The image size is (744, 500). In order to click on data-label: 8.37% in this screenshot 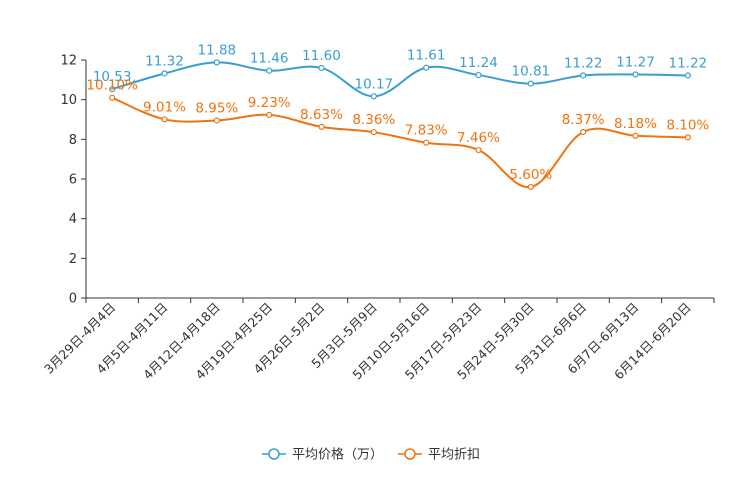, I will do `click(583, 120)`.